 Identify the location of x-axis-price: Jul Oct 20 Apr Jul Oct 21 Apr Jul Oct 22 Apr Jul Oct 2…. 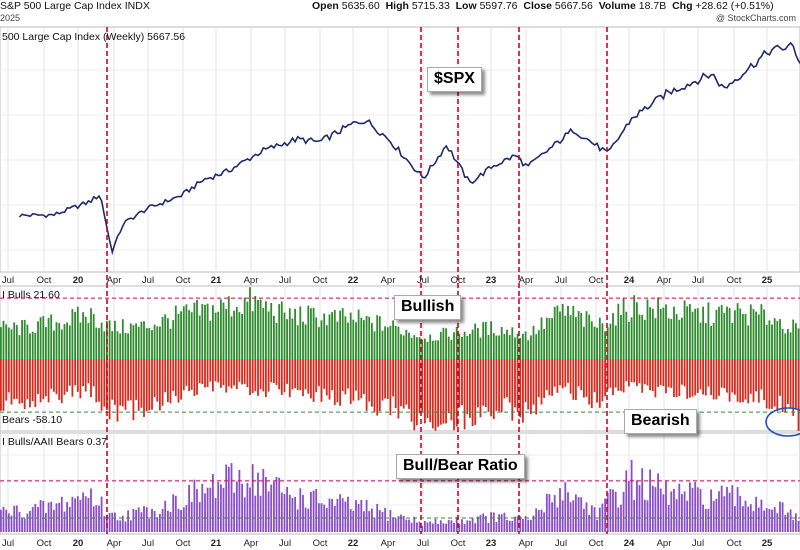
(387, 280).